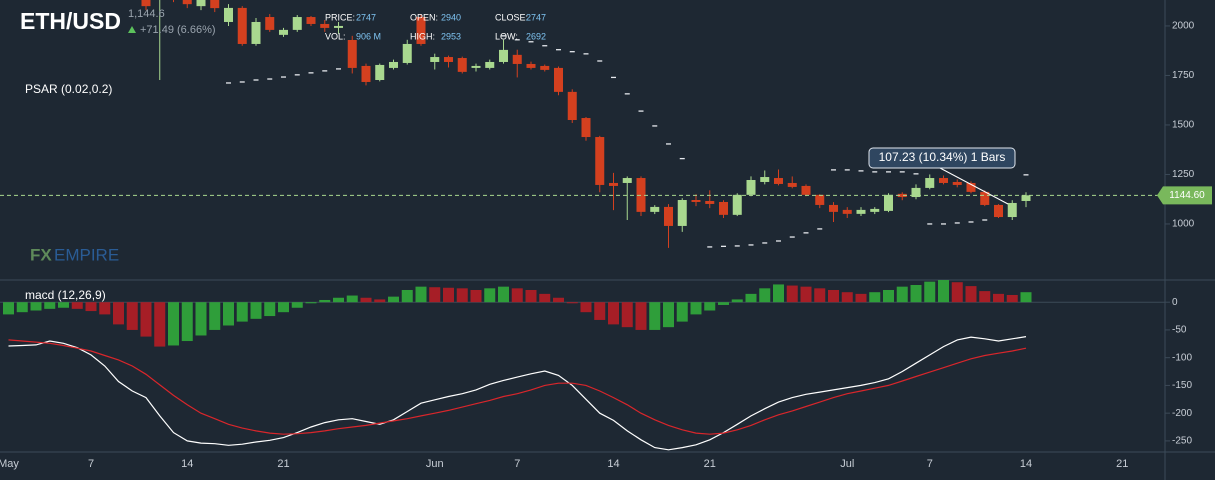 The width and height of the screenshot is (1215, 480). Describe the element at coordinates (68, 89) in the screenshot. I see `indicator-label: PSAR (0.02,0.2)` at that location.